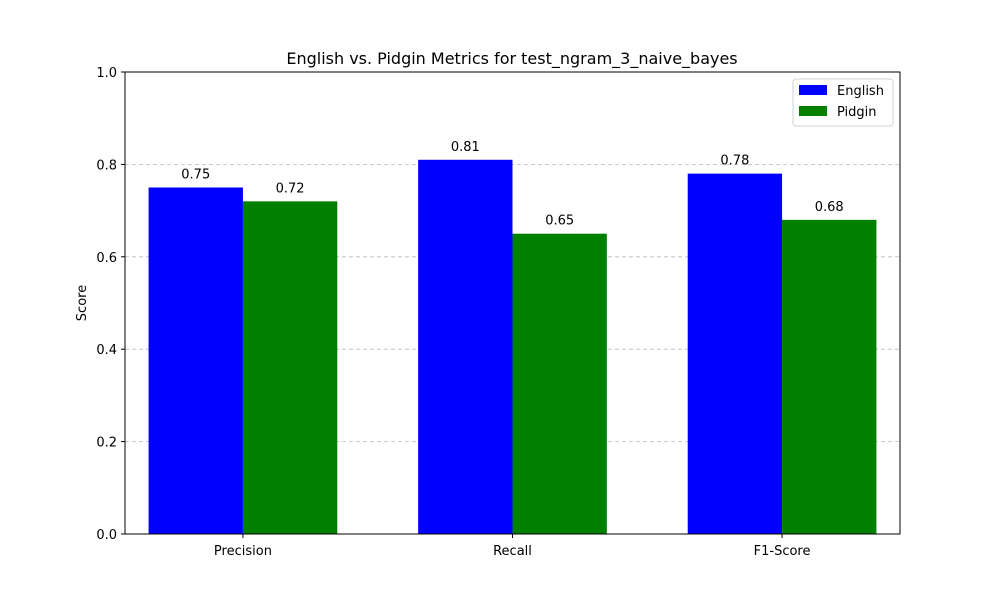 The image size is (1000, 604). Describe the element at coordinates (512, 551) in the screenshot. I see `x-tick-label-recall: Recall` at that location.